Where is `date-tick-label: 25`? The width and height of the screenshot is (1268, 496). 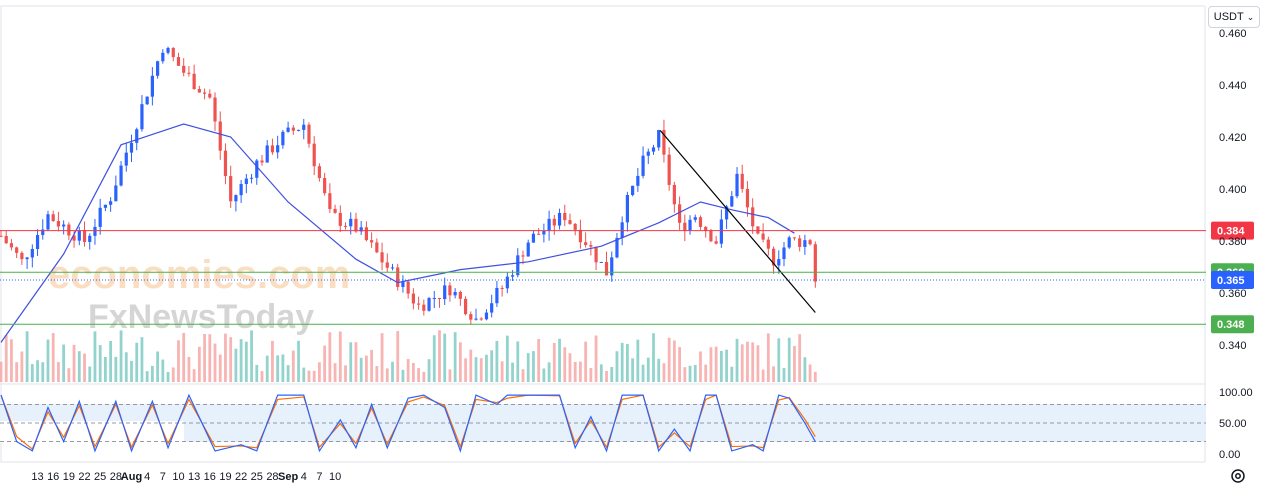
date-tick-label: 25 is located at coordinates (257, 477).